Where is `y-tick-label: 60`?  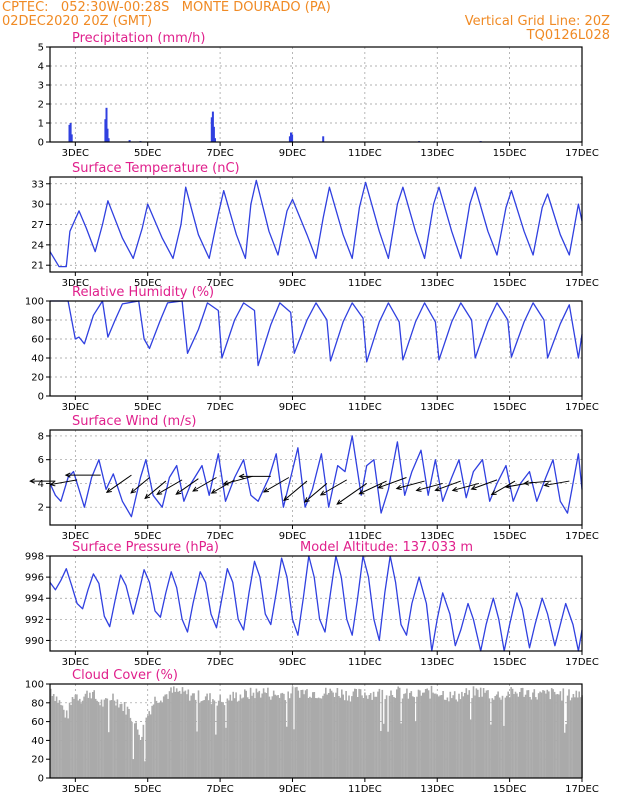
y-tick-label: 60 is located at coordinates (37, 340).